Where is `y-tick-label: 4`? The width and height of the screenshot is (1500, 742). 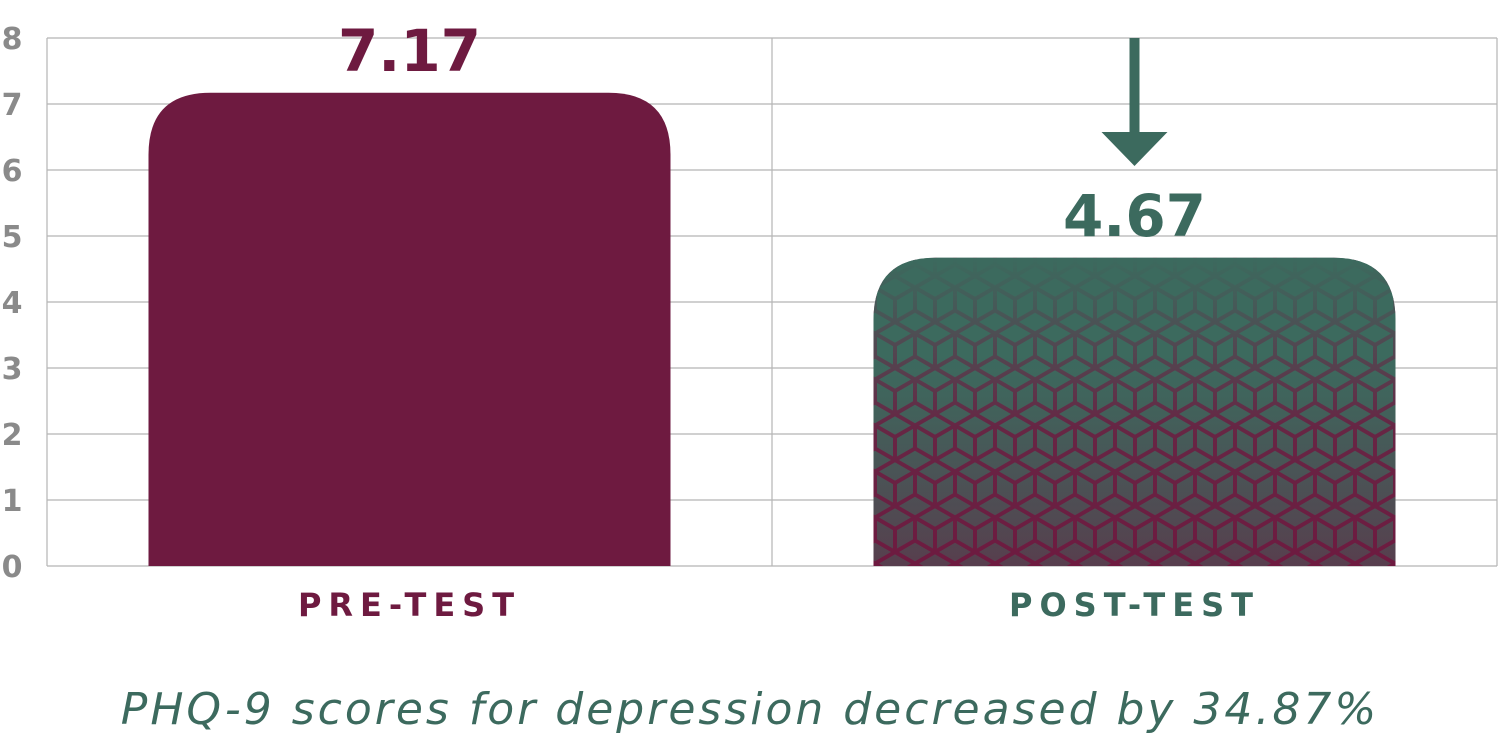 y-tick-label: 4 is located at coordinates (12, 303).